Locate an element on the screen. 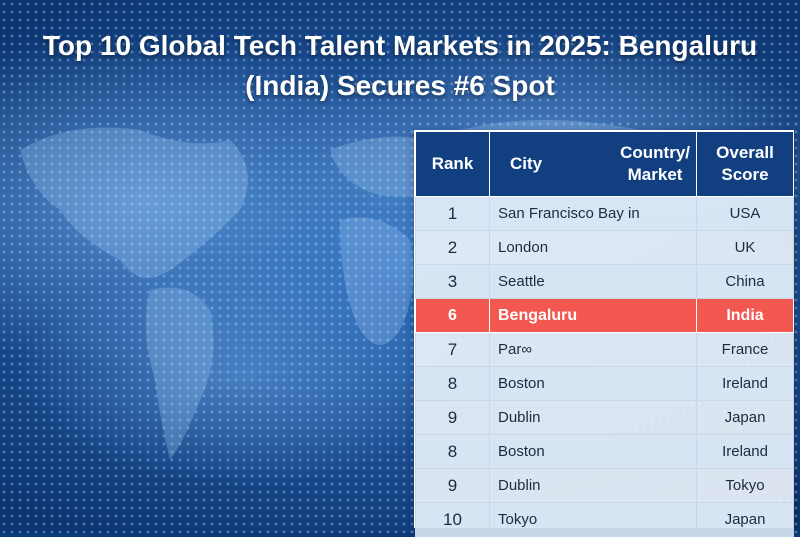 The width and height of the screenshot is (800, 537). rank-cell: 7 is located at coordinates (452, 349).